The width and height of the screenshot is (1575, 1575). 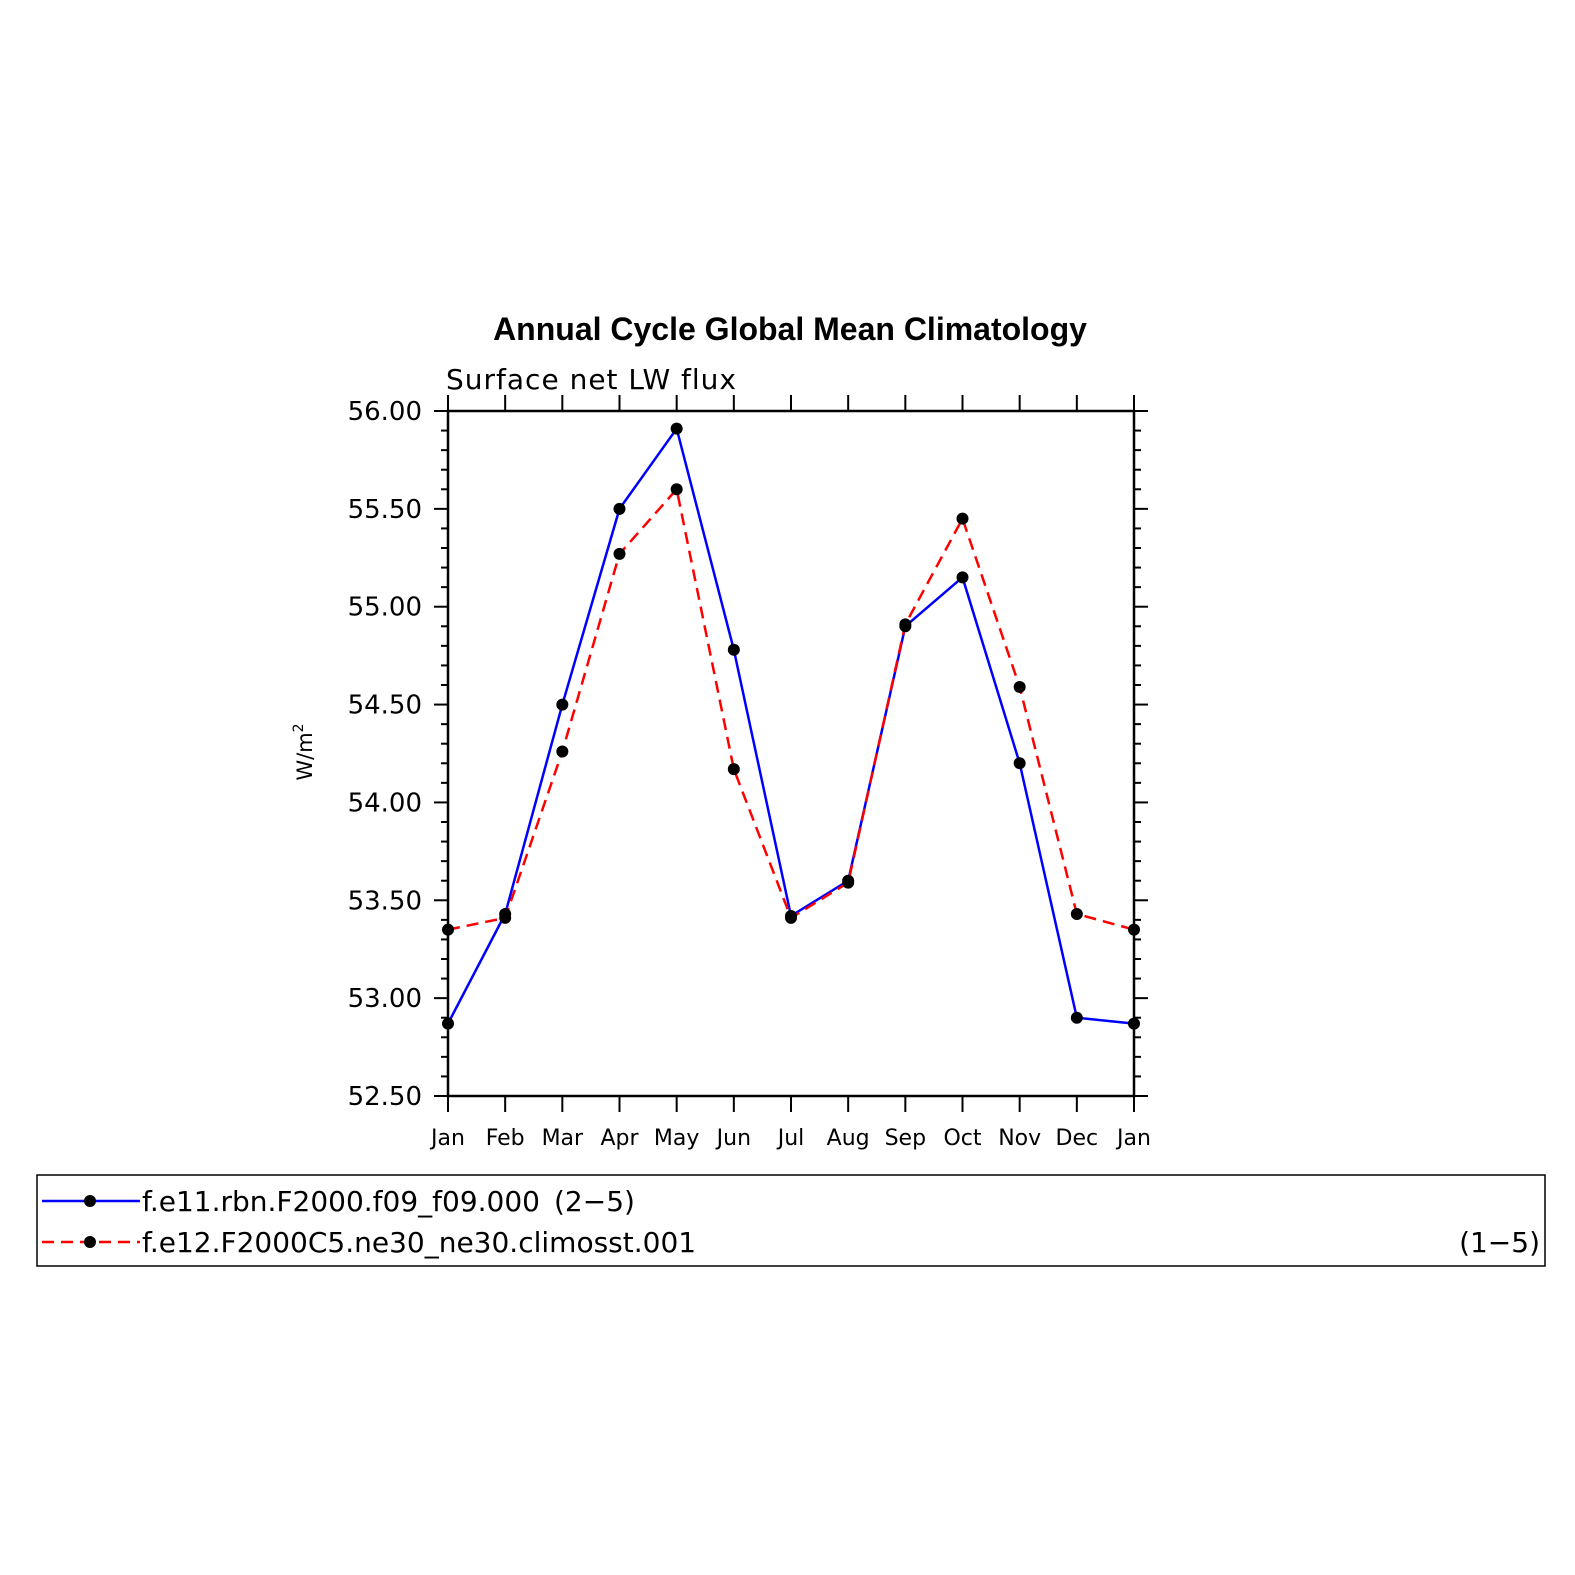 What do you see at coordinates (385, 1097) in the screenshot?
I see `y-tick-label: 52.50` at bounding box center [385, 1097].